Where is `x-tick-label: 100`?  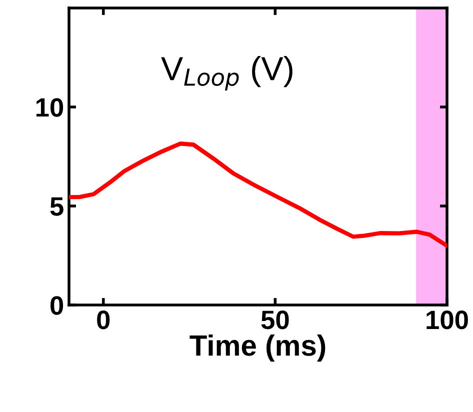 x-tick-label: 100 is located at coordinates (447, 320).